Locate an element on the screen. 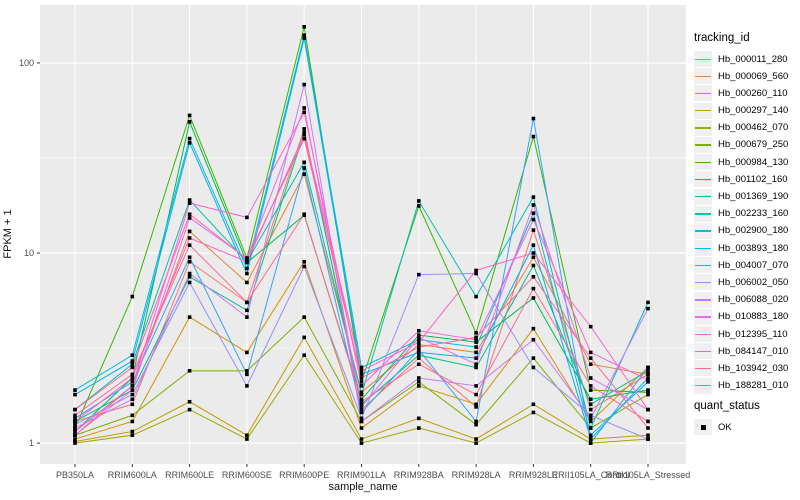  legend-quant-status-title: quant_status is located at coordinates (727, 406).